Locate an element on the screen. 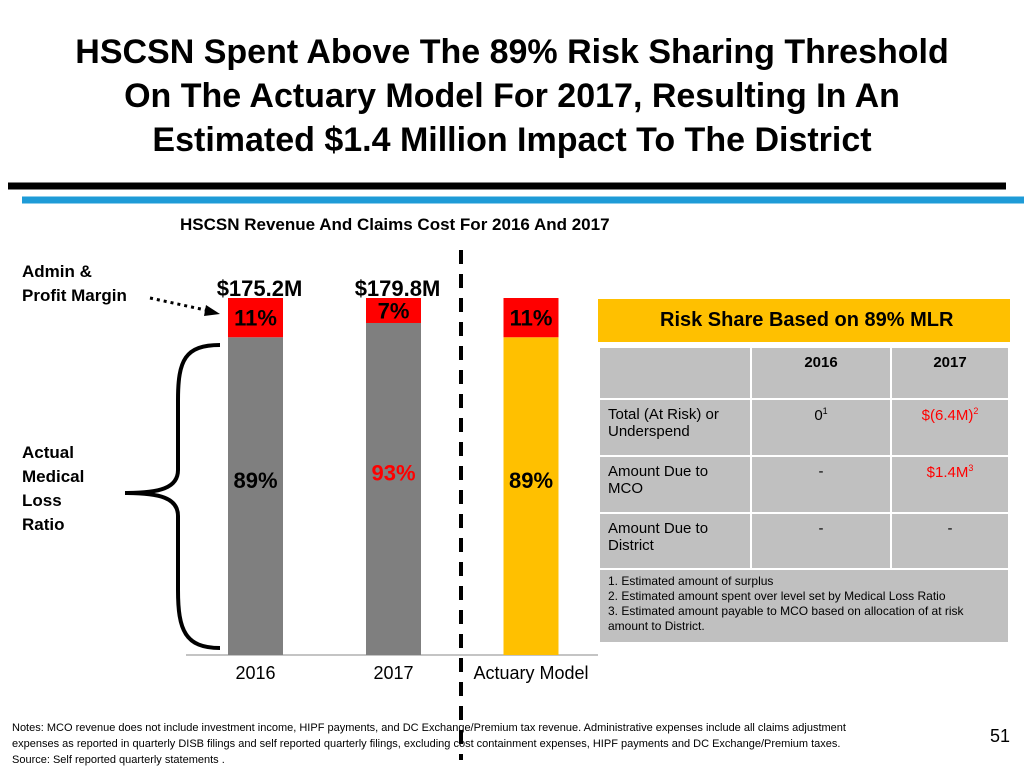 This screenshot has width=1024, height=768. total-label: $175.2M is located at coordinates (260, 288).